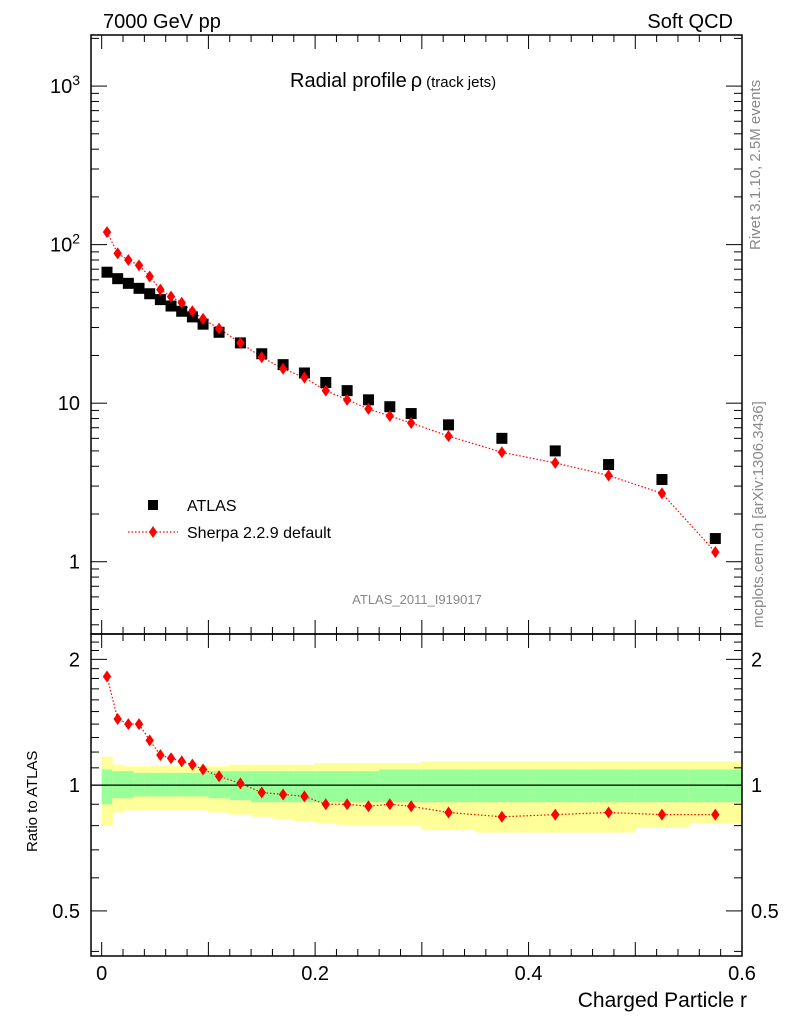 This screenshot has width=786, height=1024. Describe the element at coordinates (74, 660) in the screenshot. I see `ratio-y-tick-label-left: 2` at that location.